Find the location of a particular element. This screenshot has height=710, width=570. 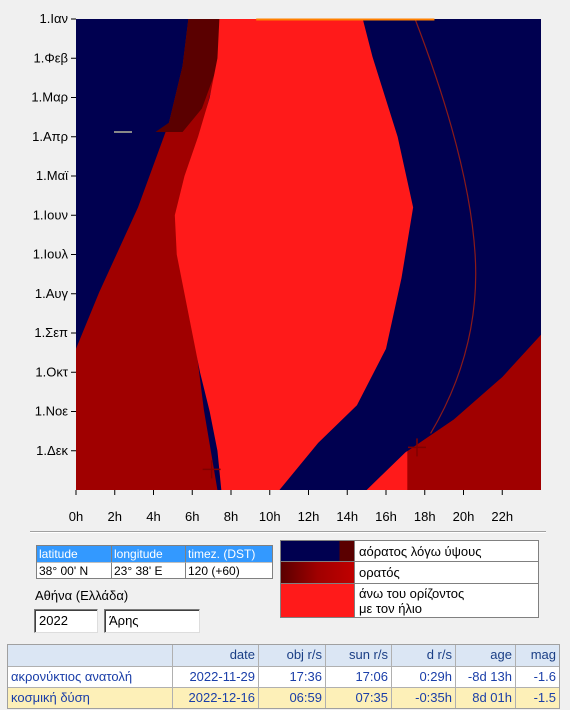

hour-label: 8h is located at coordinates (231, 516).